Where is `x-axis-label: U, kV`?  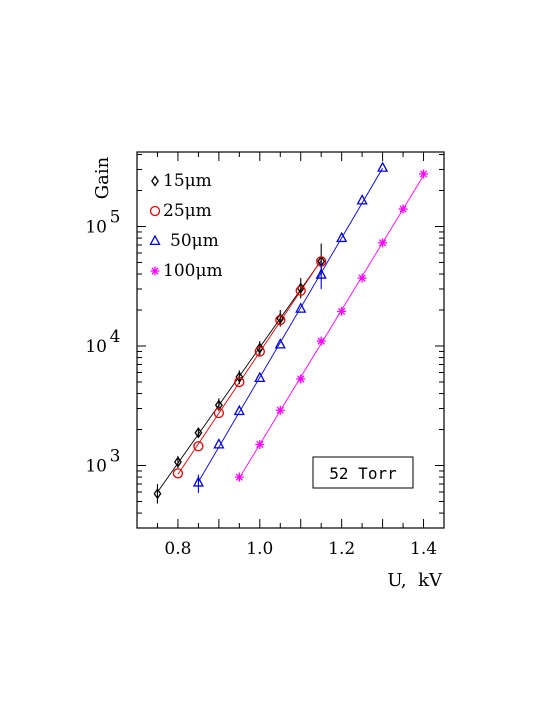
x-axis-label: U, kV is located at coordinates (415, 580).